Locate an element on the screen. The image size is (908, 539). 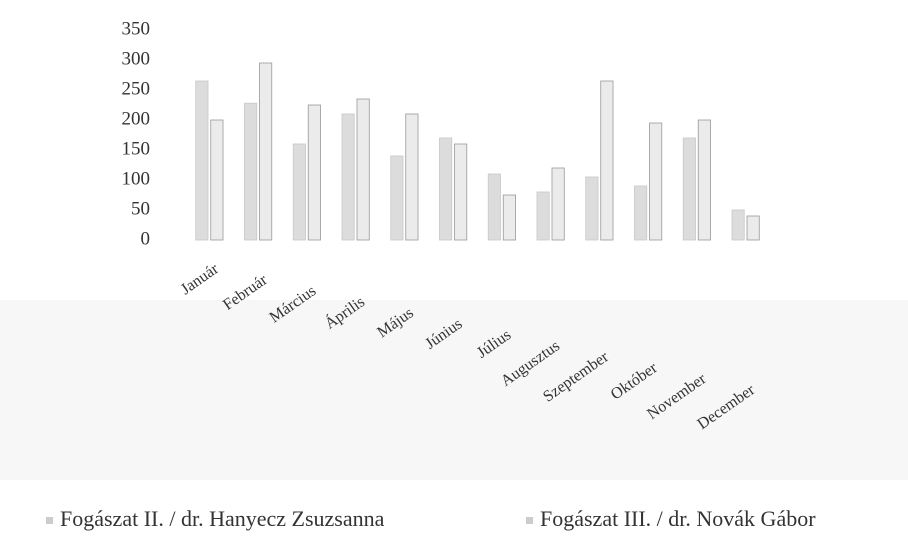
y-tick-label: 0 is located at coordinates (146, 238).